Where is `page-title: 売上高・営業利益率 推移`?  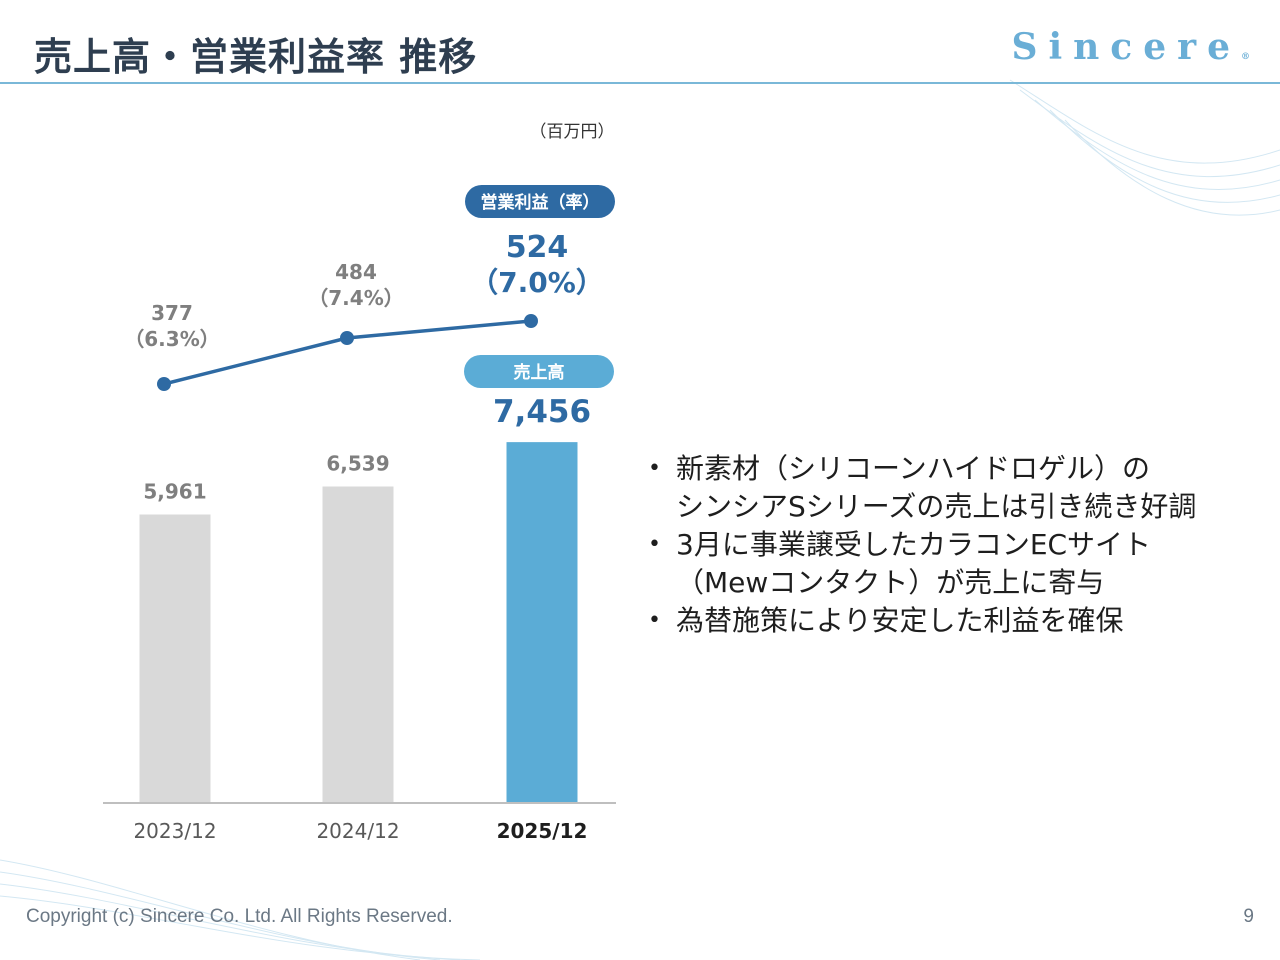
page-title: 売上高・営業利益率 推移 is located at coordinates (256, 57).